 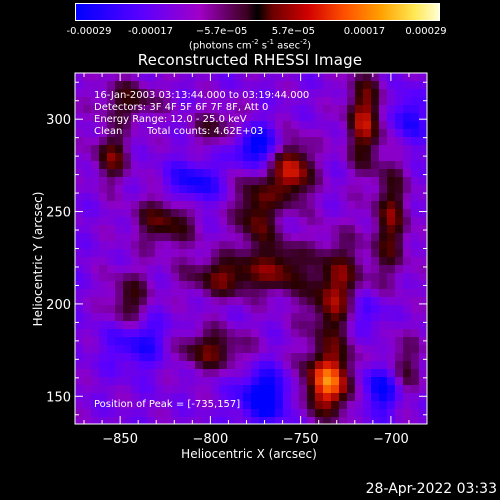 What do you see at coordinates (202, 95) in the screenshot?
I see `annotation-time-range: 16-Jan-2003 03:13:44.000 to 03:19:44.000` at bounding box center [202, 95].